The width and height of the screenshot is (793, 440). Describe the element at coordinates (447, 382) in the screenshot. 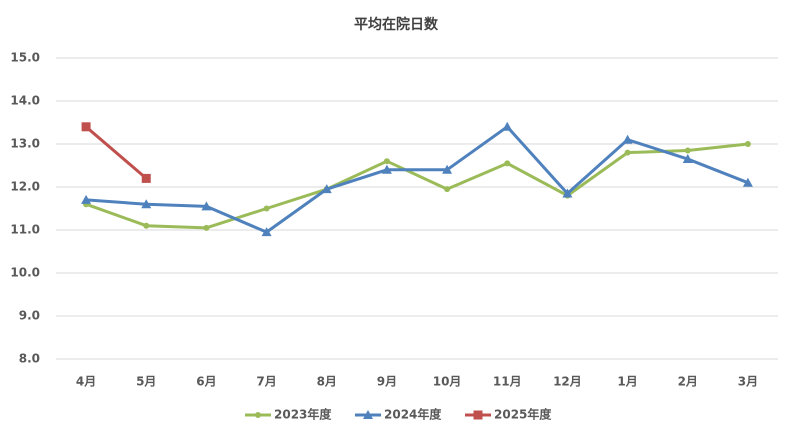

I see `x-tick-label: 10月` at that location.